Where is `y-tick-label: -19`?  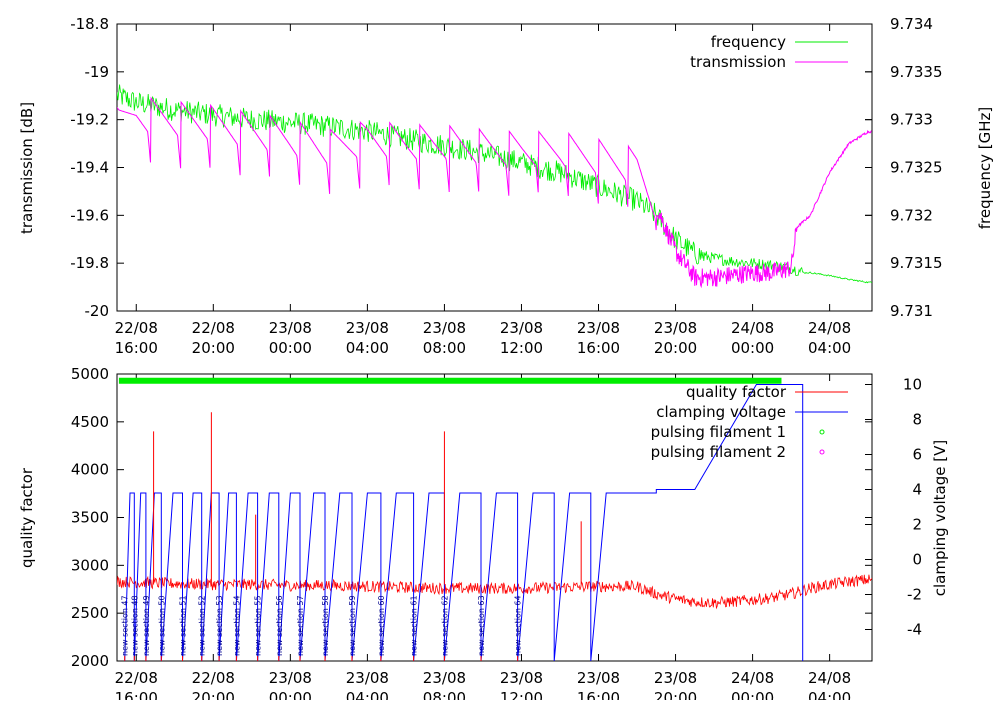
y-tick-label: -19 is located at coordinates (97, 72).